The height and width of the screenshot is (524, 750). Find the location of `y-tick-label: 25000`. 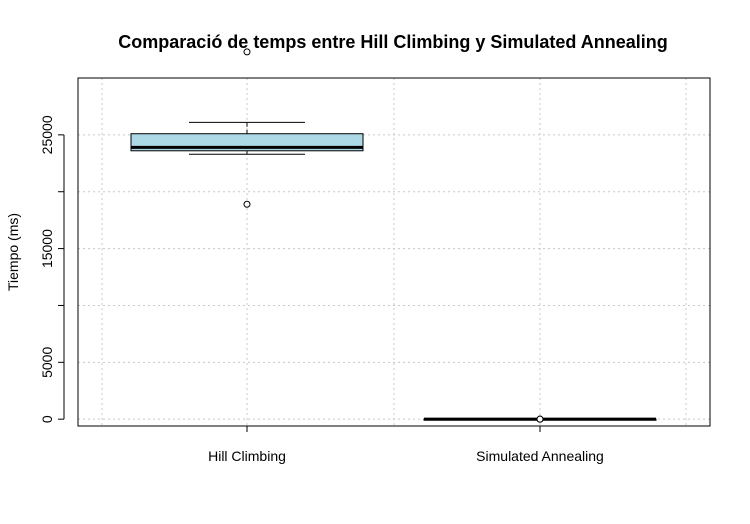

y-tick-label: 25000 is located at coordinates (47, 134).